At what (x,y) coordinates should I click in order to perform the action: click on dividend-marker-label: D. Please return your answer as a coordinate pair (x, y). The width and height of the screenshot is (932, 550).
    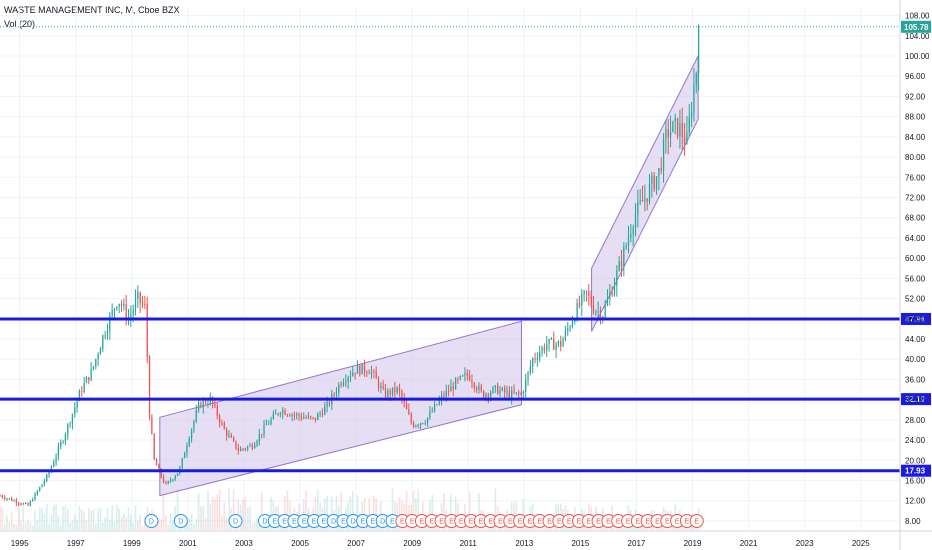
    Looking at the image, I should click on (353, 522).